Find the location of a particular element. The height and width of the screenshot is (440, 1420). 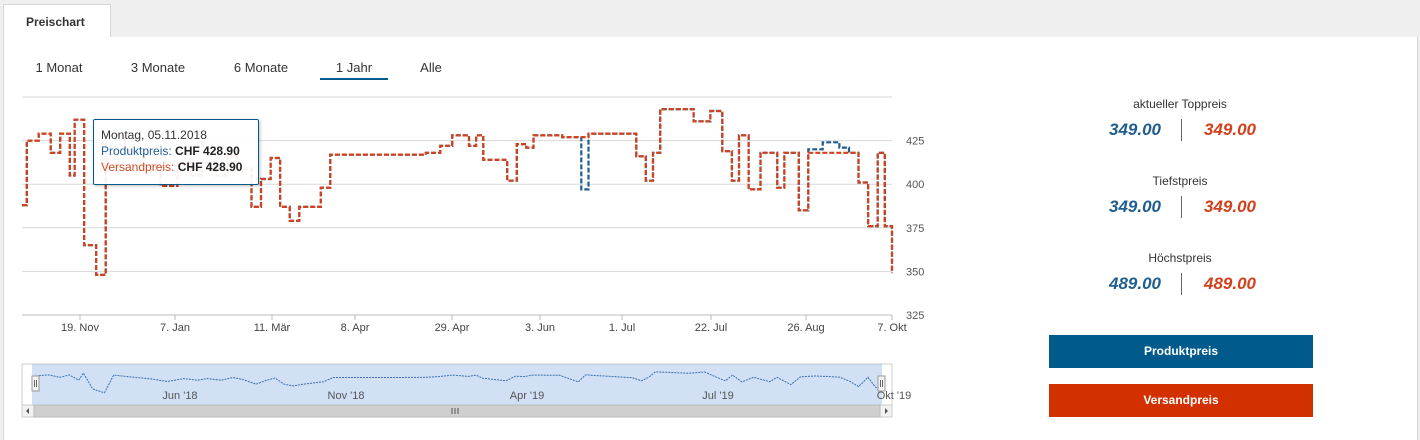

y-axis-labels: 325 350 375 400 425 is located at coordinates (915, 229).